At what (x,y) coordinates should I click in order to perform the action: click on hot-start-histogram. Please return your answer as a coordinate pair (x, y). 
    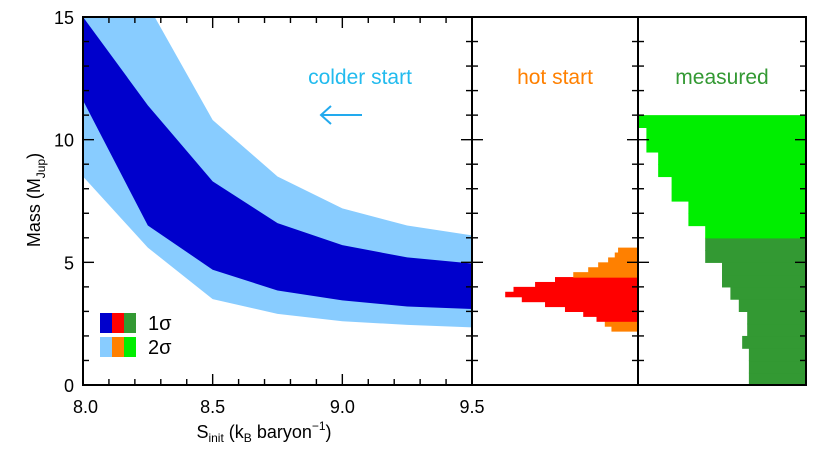
    Looking at the image, I should click on (571, 289).